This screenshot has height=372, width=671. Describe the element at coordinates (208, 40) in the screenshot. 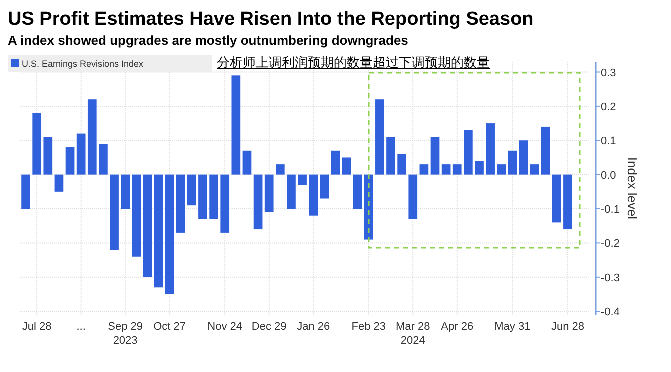

I see `chart-subtitle: A index showed upgrades are mostly outnumbering downgrades` at that location.